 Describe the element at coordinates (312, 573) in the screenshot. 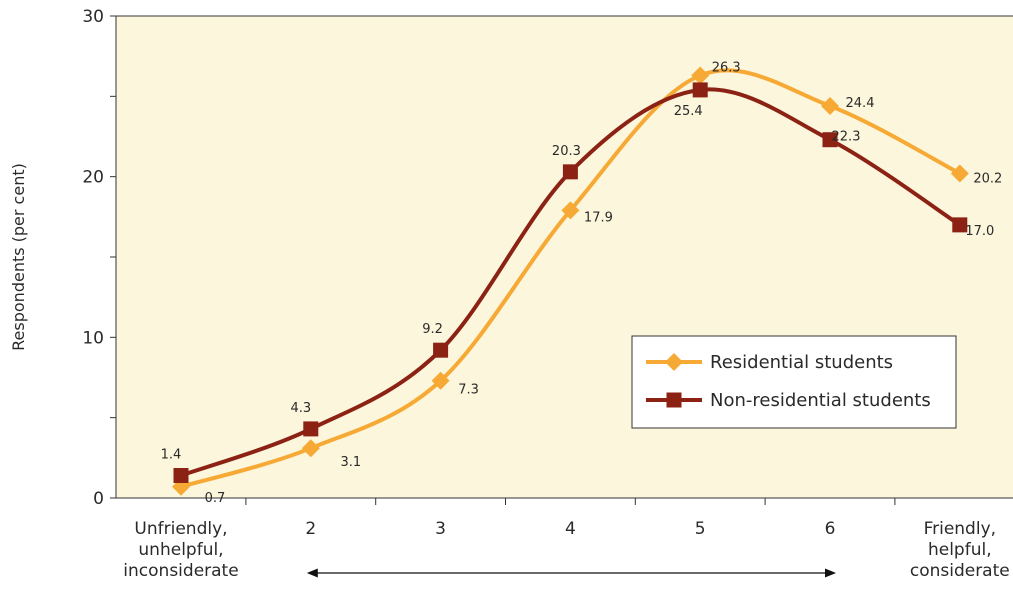

I see `scale-arrow-left-head` at that location.